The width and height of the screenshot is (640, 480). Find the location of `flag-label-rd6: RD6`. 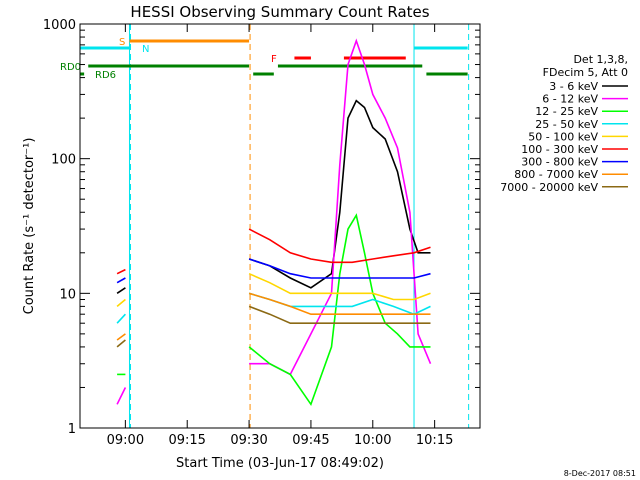

flag-label-rd6: RD6 is located at coordinates (105, 75).